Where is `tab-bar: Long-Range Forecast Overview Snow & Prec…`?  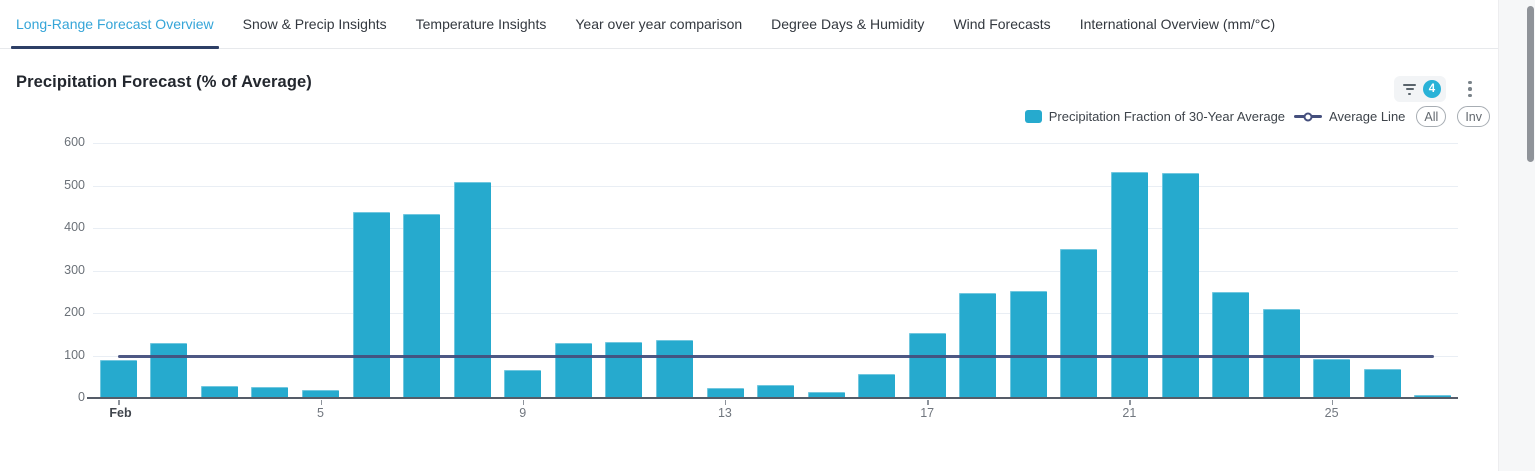 tab-bar: Long-Range Forecast Overview Snow & Prec… is located at coordinates (749, 24).